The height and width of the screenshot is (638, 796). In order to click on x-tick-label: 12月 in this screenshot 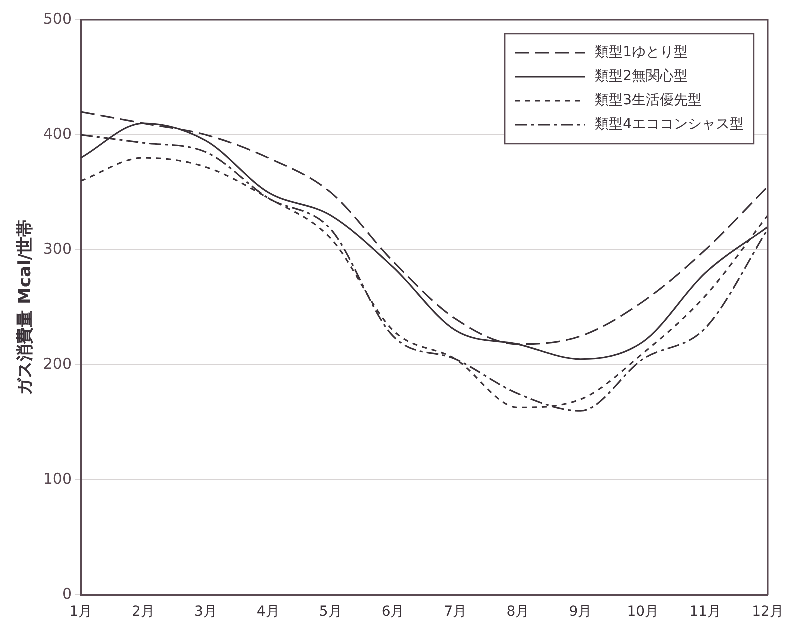, I will do `click(768, 612)`.